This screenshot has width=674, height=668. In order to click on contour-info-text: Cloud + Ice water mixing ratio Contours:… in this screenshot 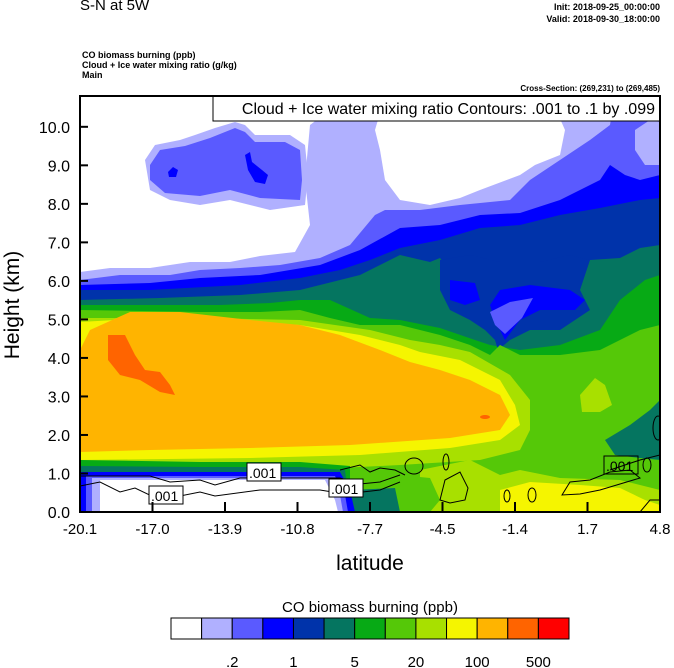, I will do `click(448, 109)`.